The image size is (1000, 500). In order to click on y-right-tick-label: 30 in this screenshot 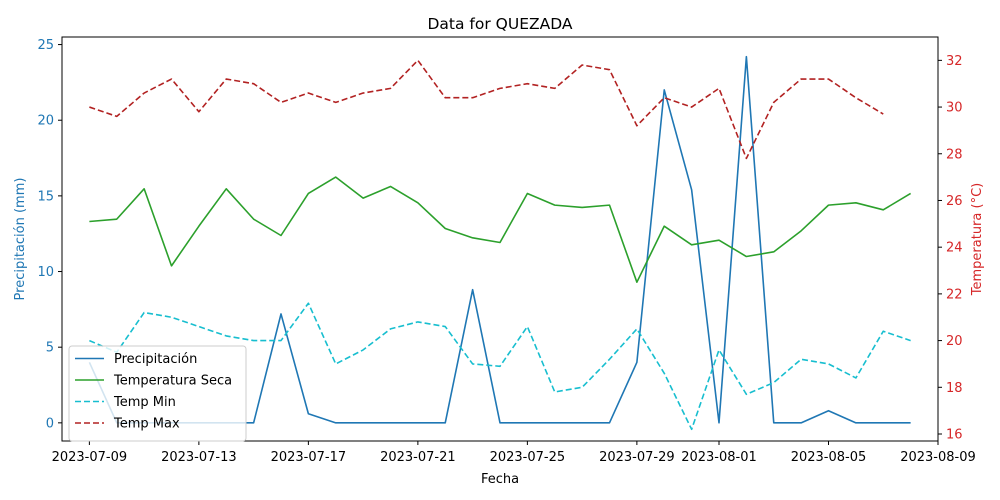, I will do `click(954, 108)`.